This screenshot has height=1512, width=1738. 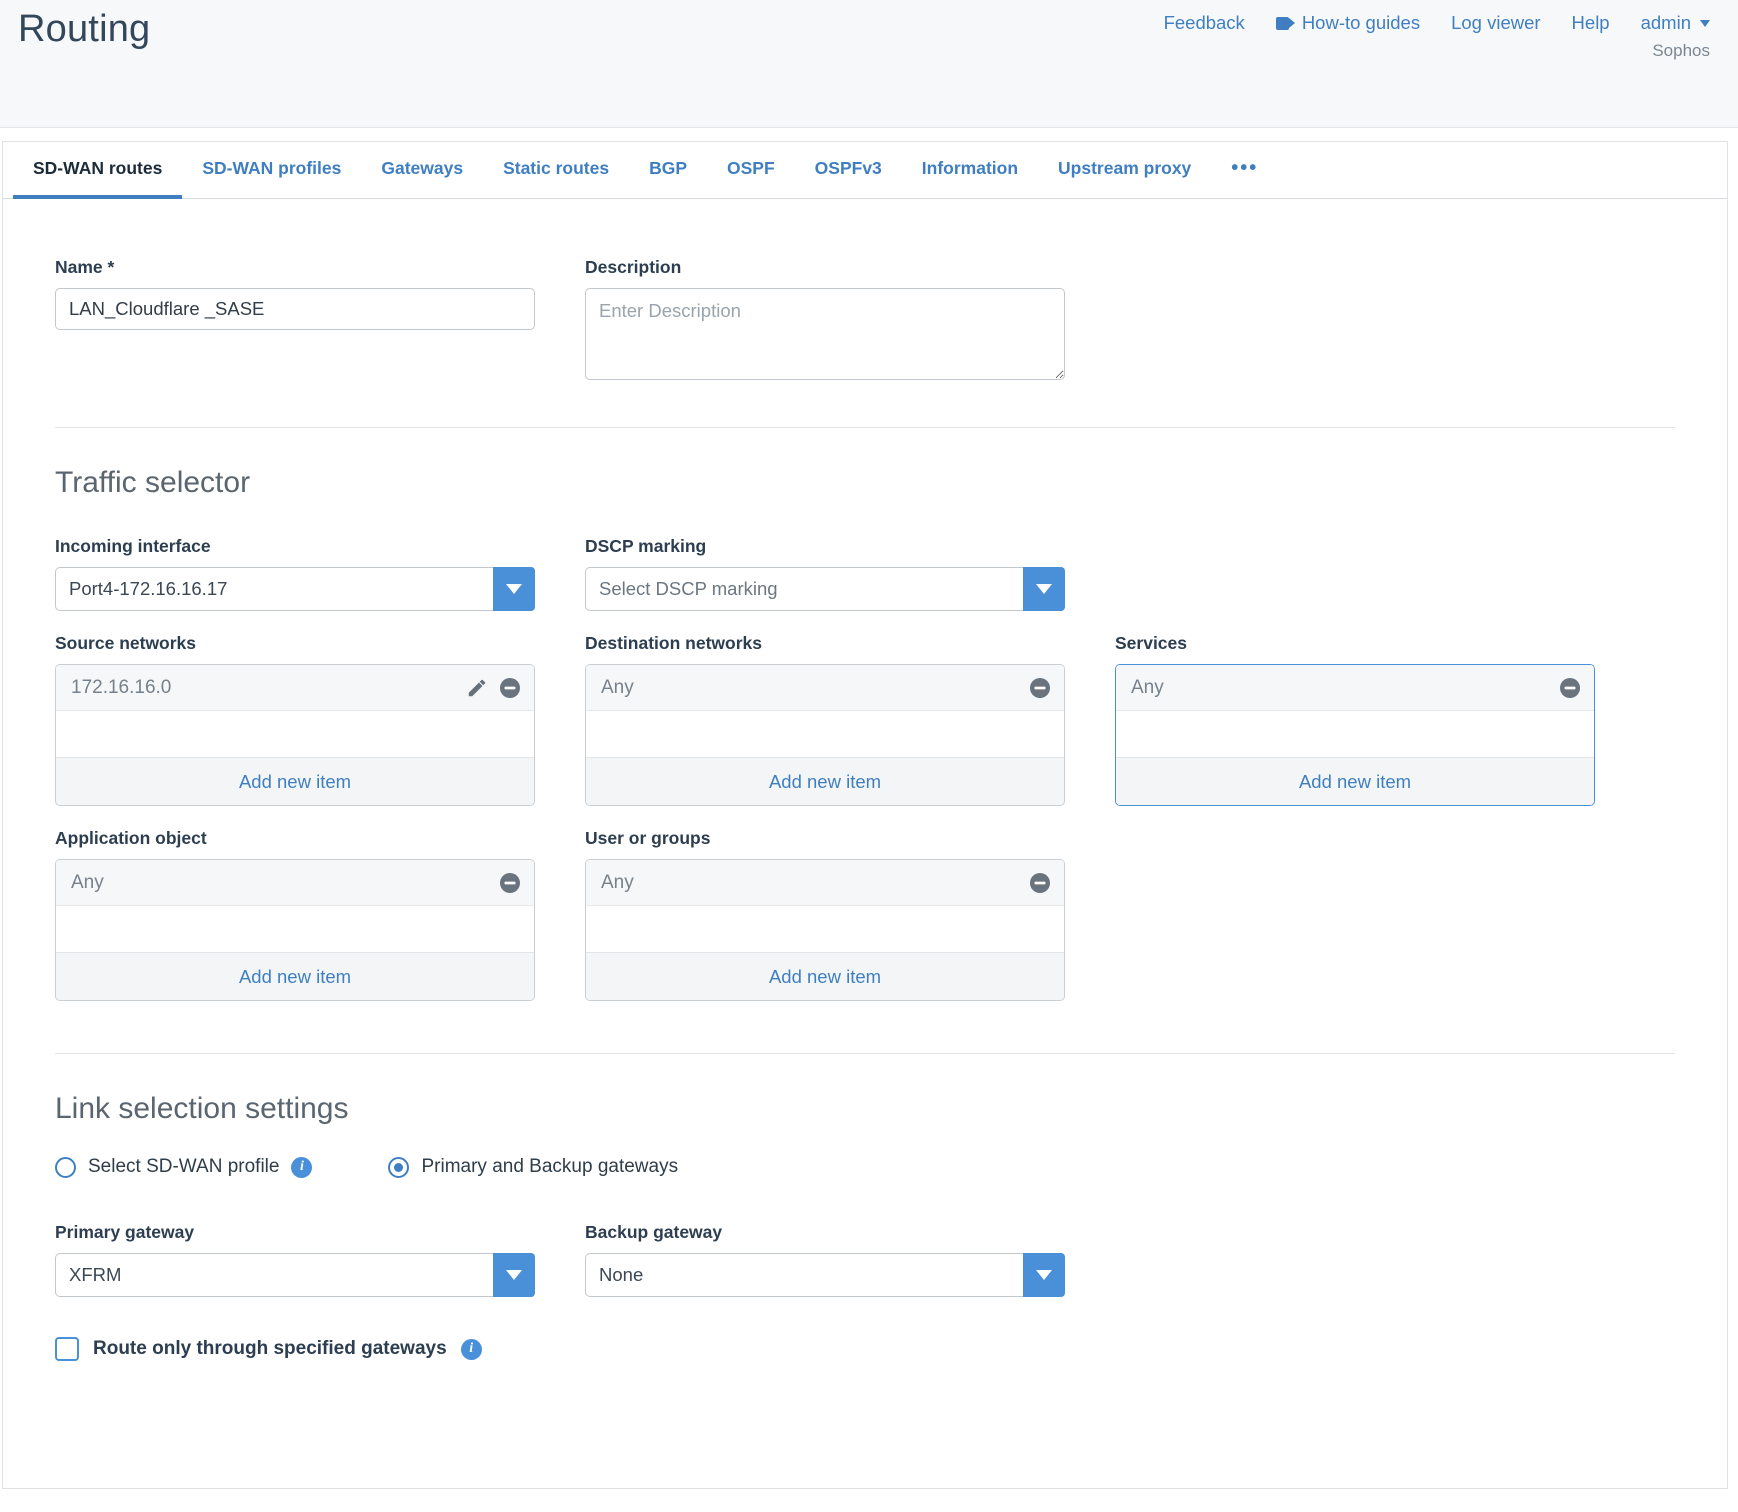 What do you see at coordinates (970, 170) in the screenshot?
I see `tab-information: Information` at bounding box center [970, 170].